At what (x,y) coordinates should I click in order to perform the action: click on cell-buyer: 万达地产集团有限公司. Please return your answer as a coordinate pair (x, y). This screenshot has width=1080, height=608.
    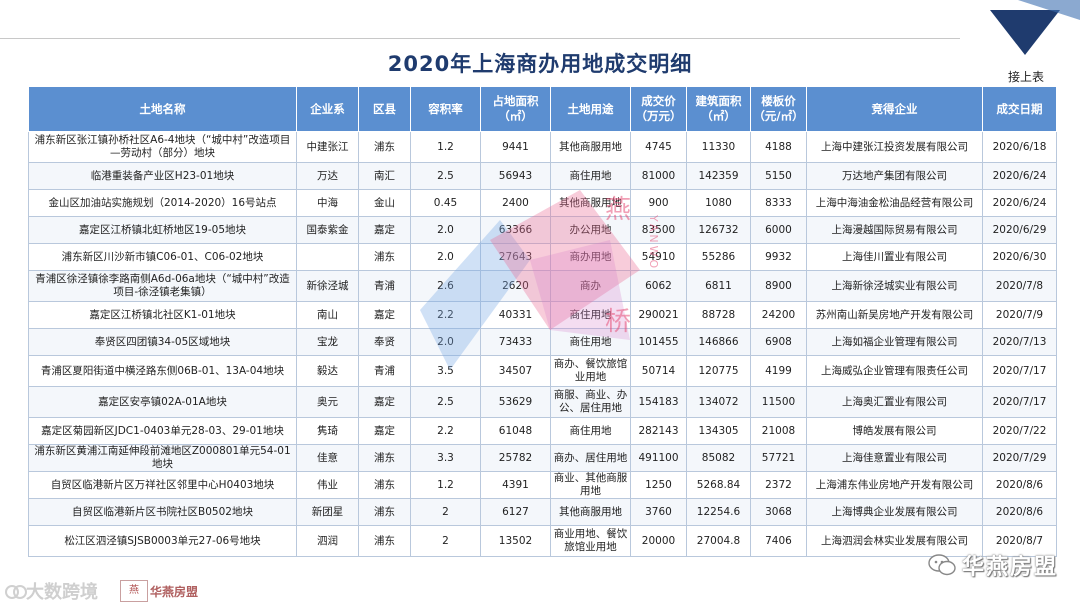
    Looking at the image, I should click on (894, 176).